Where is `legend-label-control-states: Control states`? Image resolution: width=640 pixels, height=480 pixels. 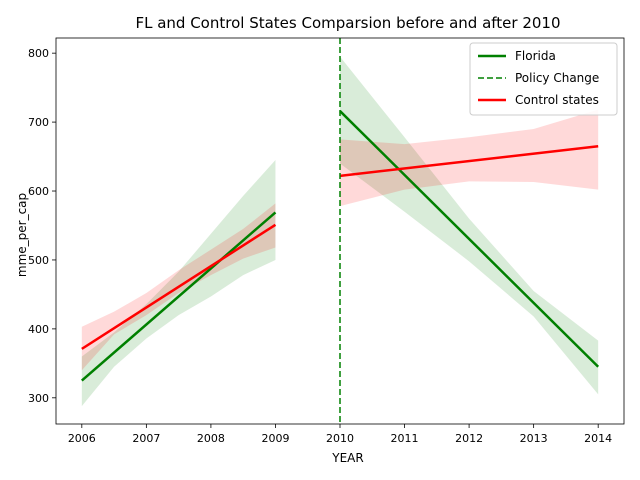
legend-label-control-states: Control states is located at coordinates (557, 100).